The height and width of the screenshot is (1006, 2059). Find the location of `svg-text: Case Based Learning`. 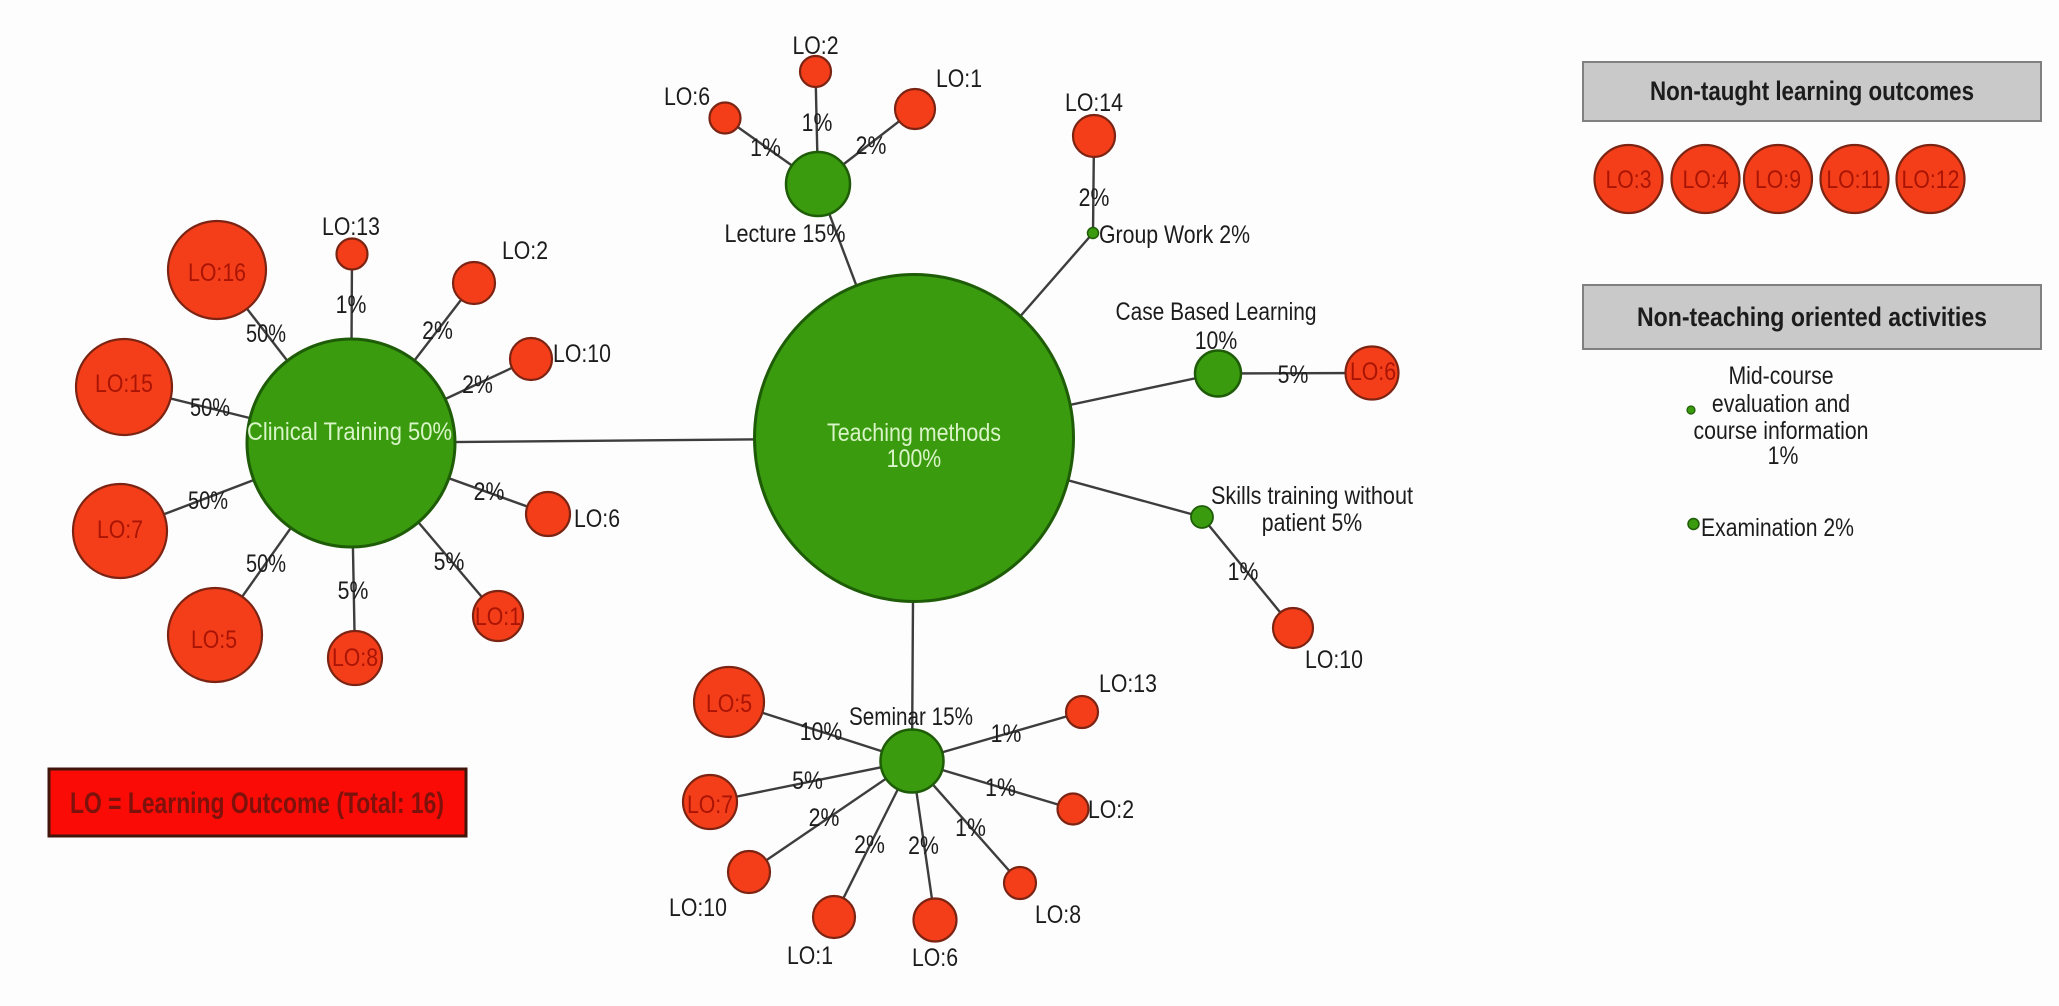

svg-text: Case Based Learning is located at coordinates (1216, 312).